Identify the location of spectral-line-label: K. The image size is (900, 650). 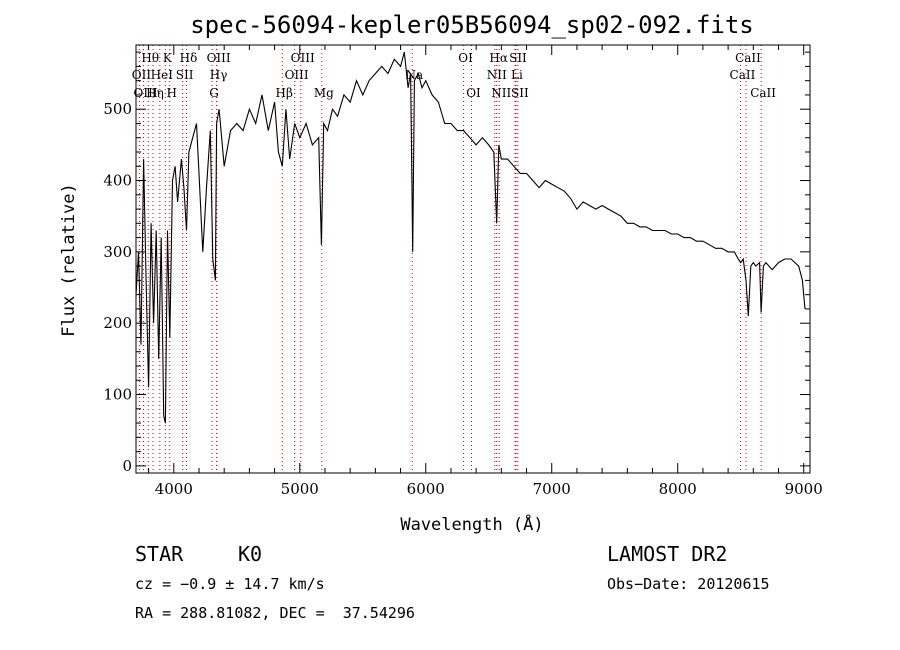
(168, 58).